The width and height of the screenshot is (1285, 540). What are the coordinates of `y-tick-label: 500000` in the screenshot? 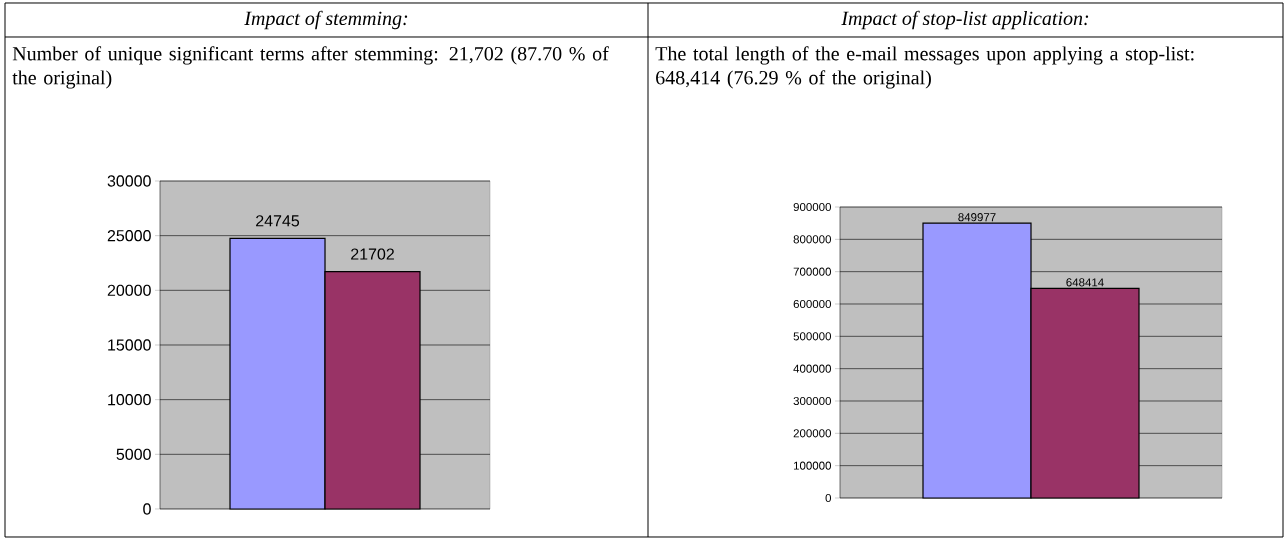 It's located at (812, 336).